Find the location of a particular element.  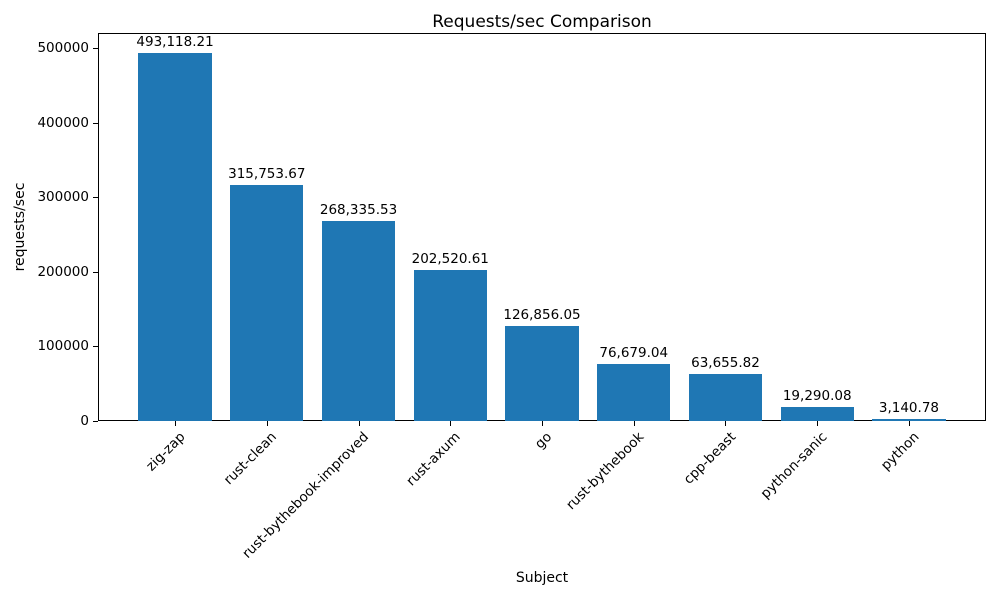

x-tick-label: python is located at coordinates (900, 451).